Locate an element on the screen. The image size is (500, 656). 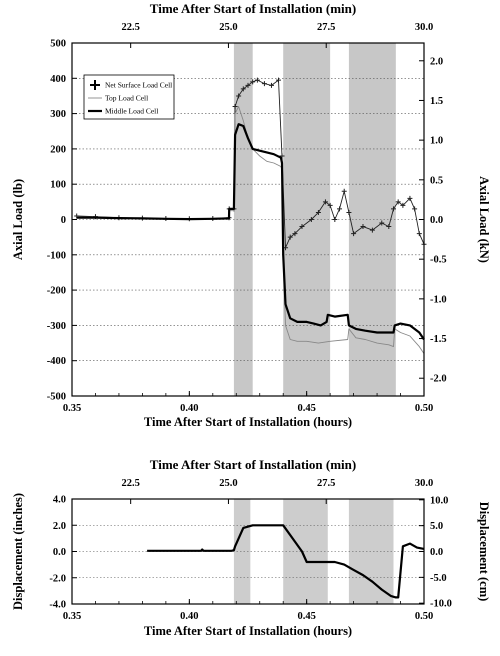
y2-tick-label: -2.0 is located at coordinates (438, 379).